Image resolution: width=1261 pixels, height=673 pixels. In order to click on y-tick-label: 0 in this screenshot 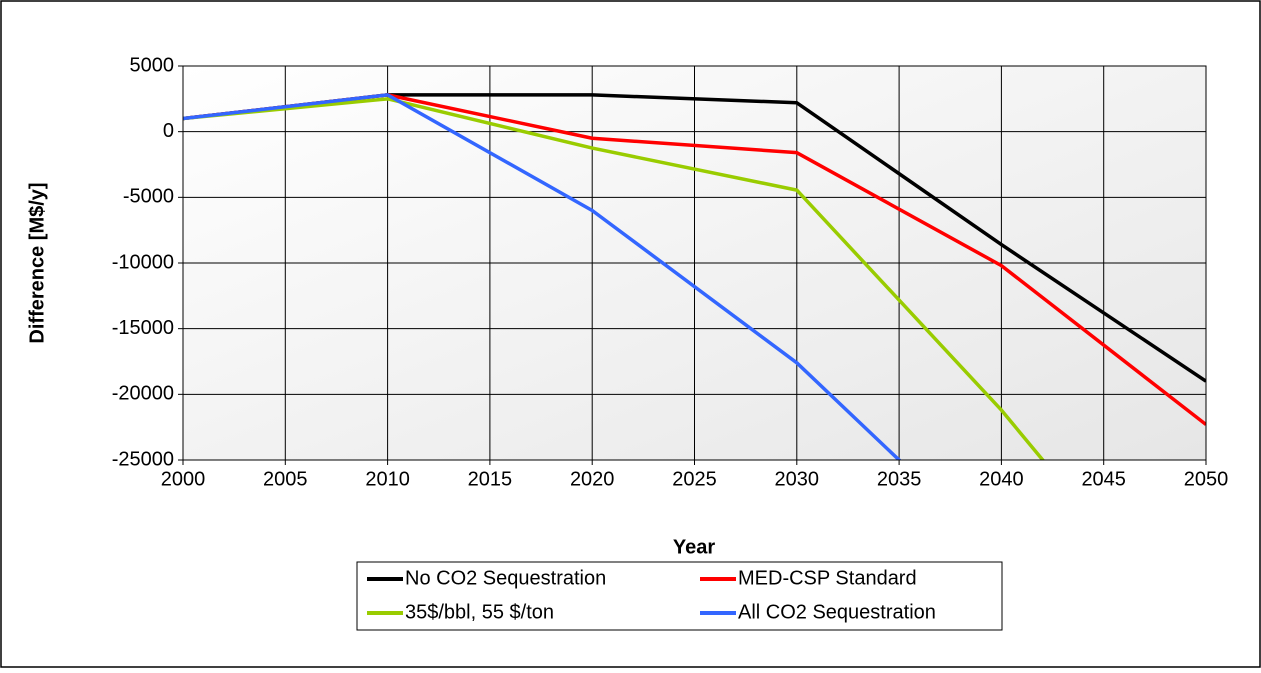, I will do `click(168, 131)`.